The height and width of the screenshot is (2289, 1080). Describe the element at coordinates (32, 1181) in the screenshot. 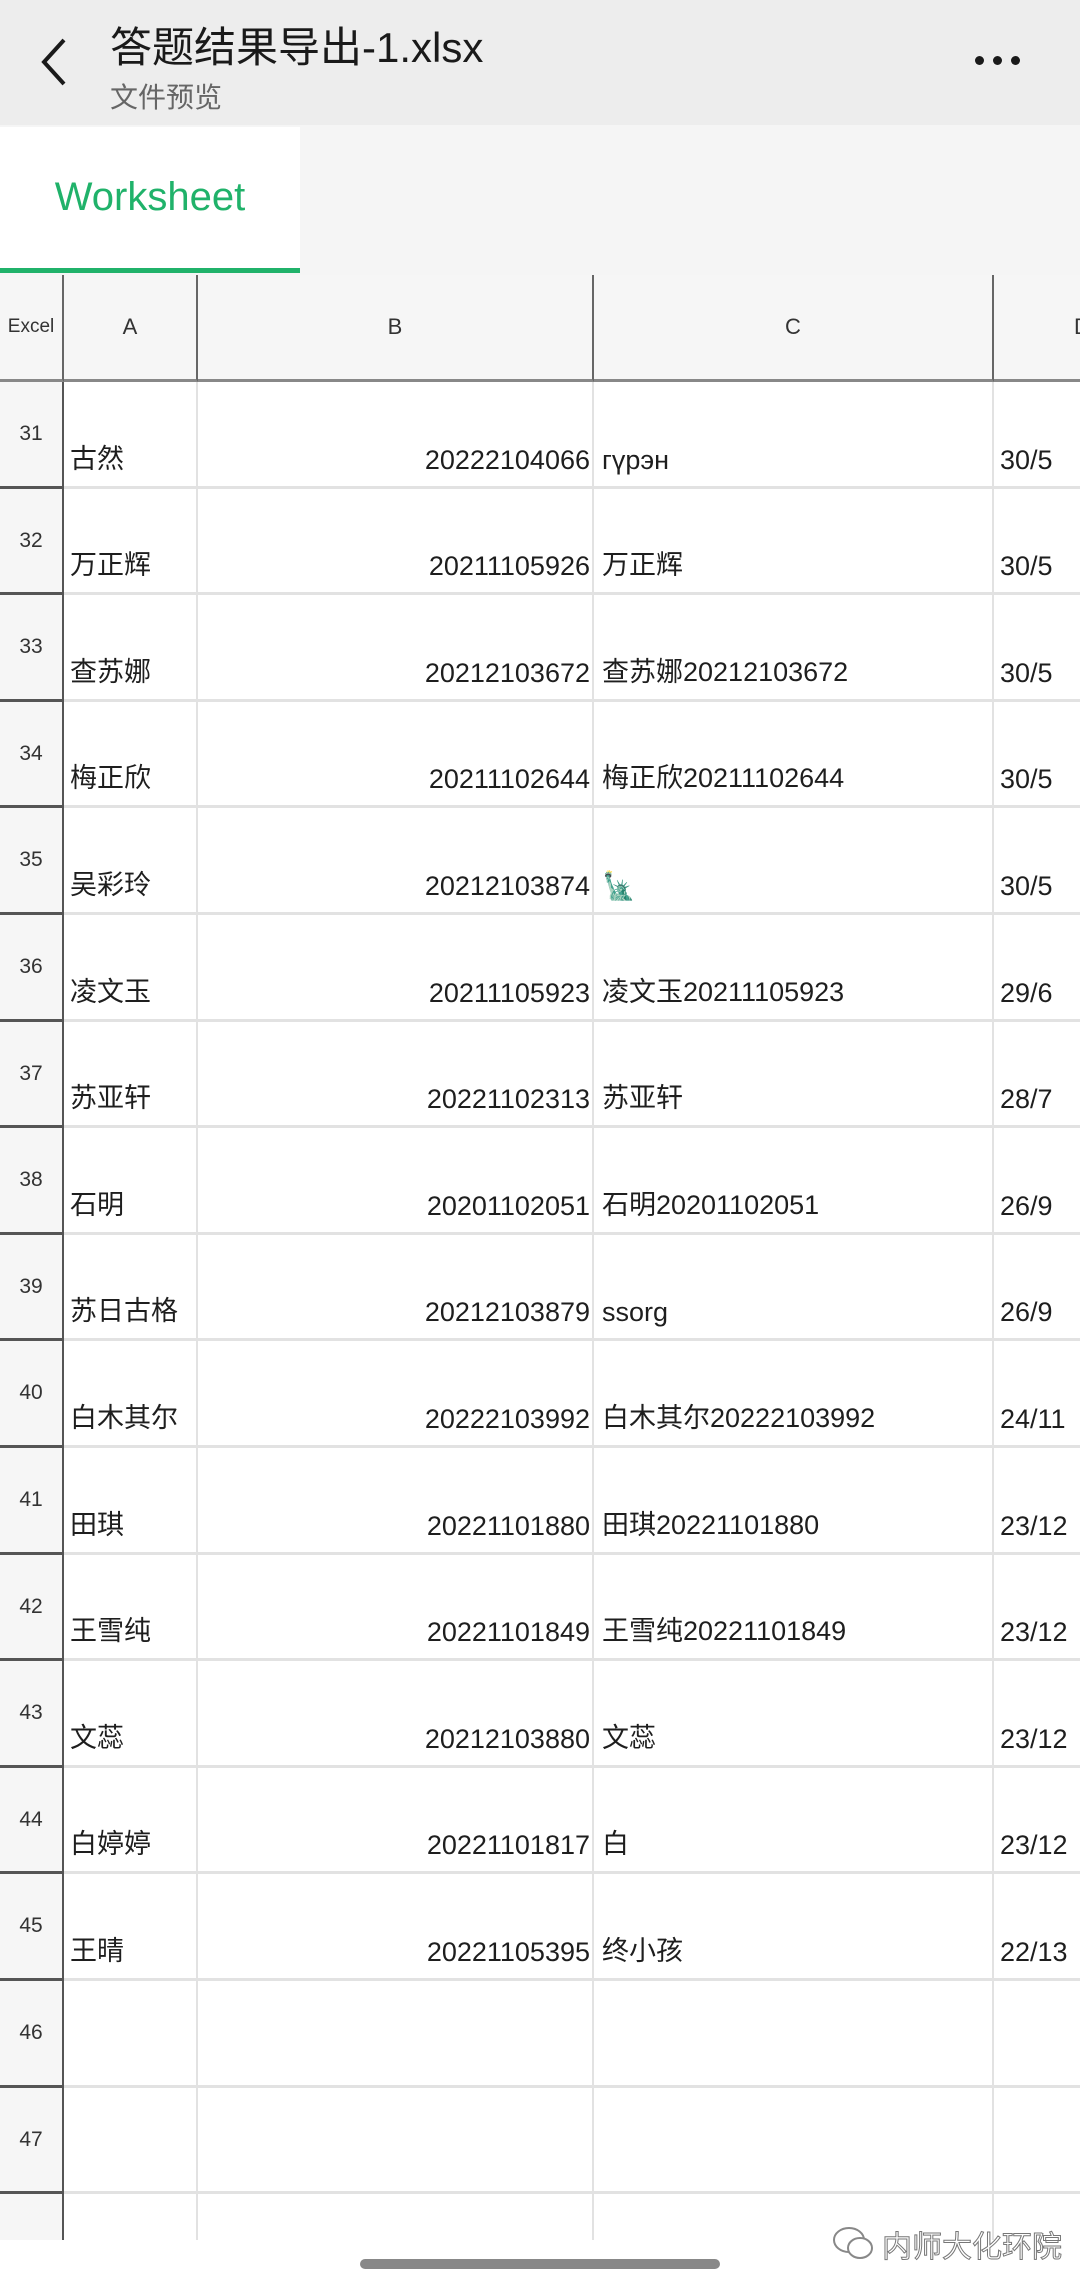

I see `row-header: 38` at that location.